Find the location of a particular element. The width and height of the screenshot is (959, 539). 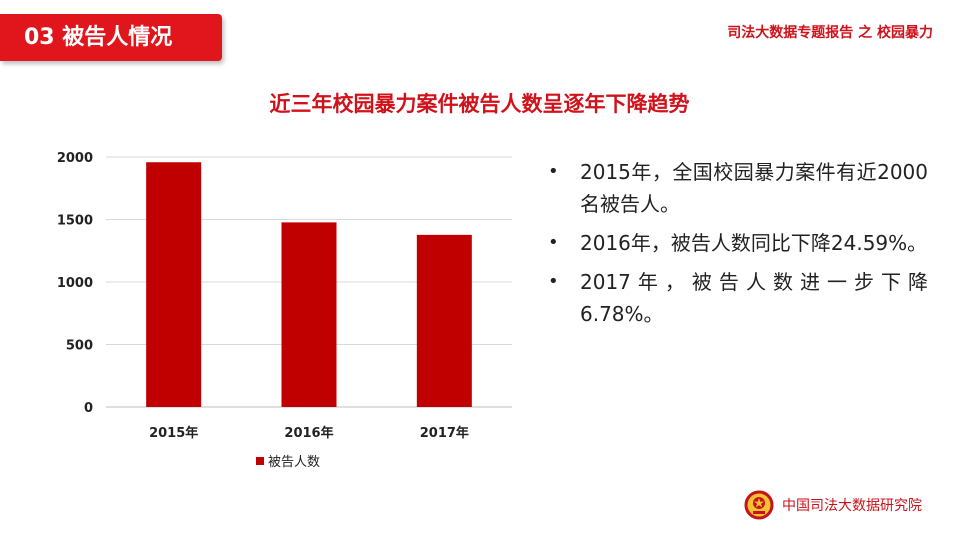

footer: 中国司法大数据研究院 is located at coordinates (833, 505).